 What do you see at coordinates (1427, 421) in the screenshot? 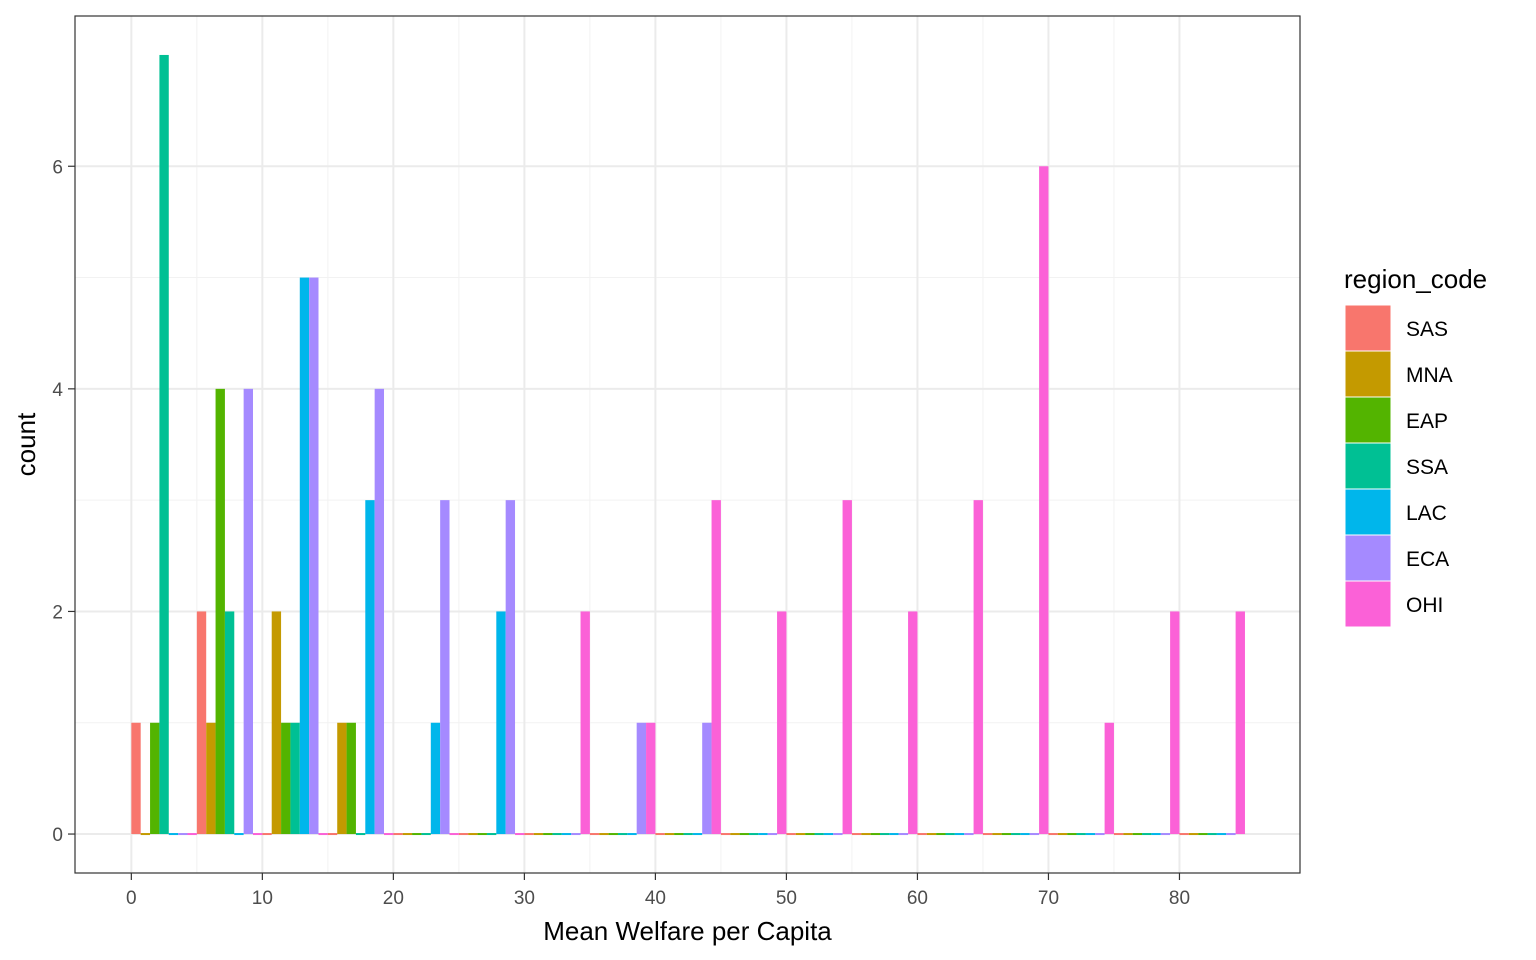
I see `legend-label-eap: EAP` at bounding box center [1427, 421].